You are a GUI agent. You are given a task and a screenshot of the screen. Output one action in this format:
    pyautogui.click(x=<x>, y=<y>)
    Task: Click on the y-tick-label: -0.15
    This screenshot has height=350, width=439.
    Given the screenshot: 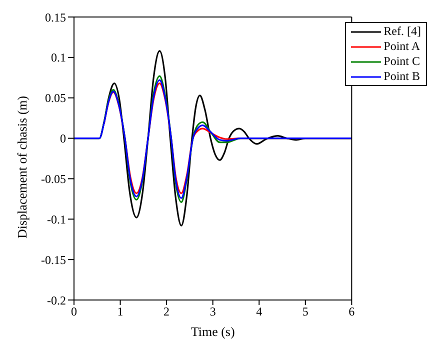 What is the action you would take?
    pyautogui.click(x=53, y=259)
    